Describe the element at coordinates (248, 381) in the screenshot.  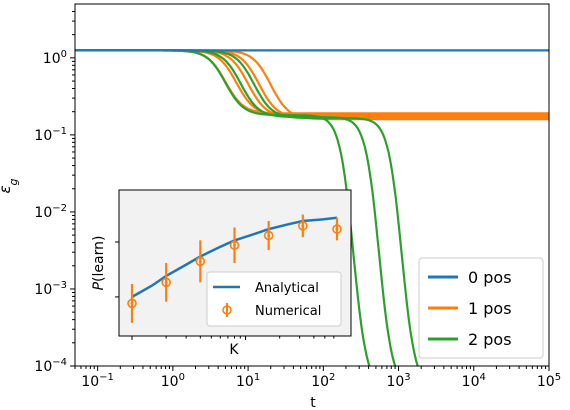
I see `main-x-tick-label: 10¹` at that location.